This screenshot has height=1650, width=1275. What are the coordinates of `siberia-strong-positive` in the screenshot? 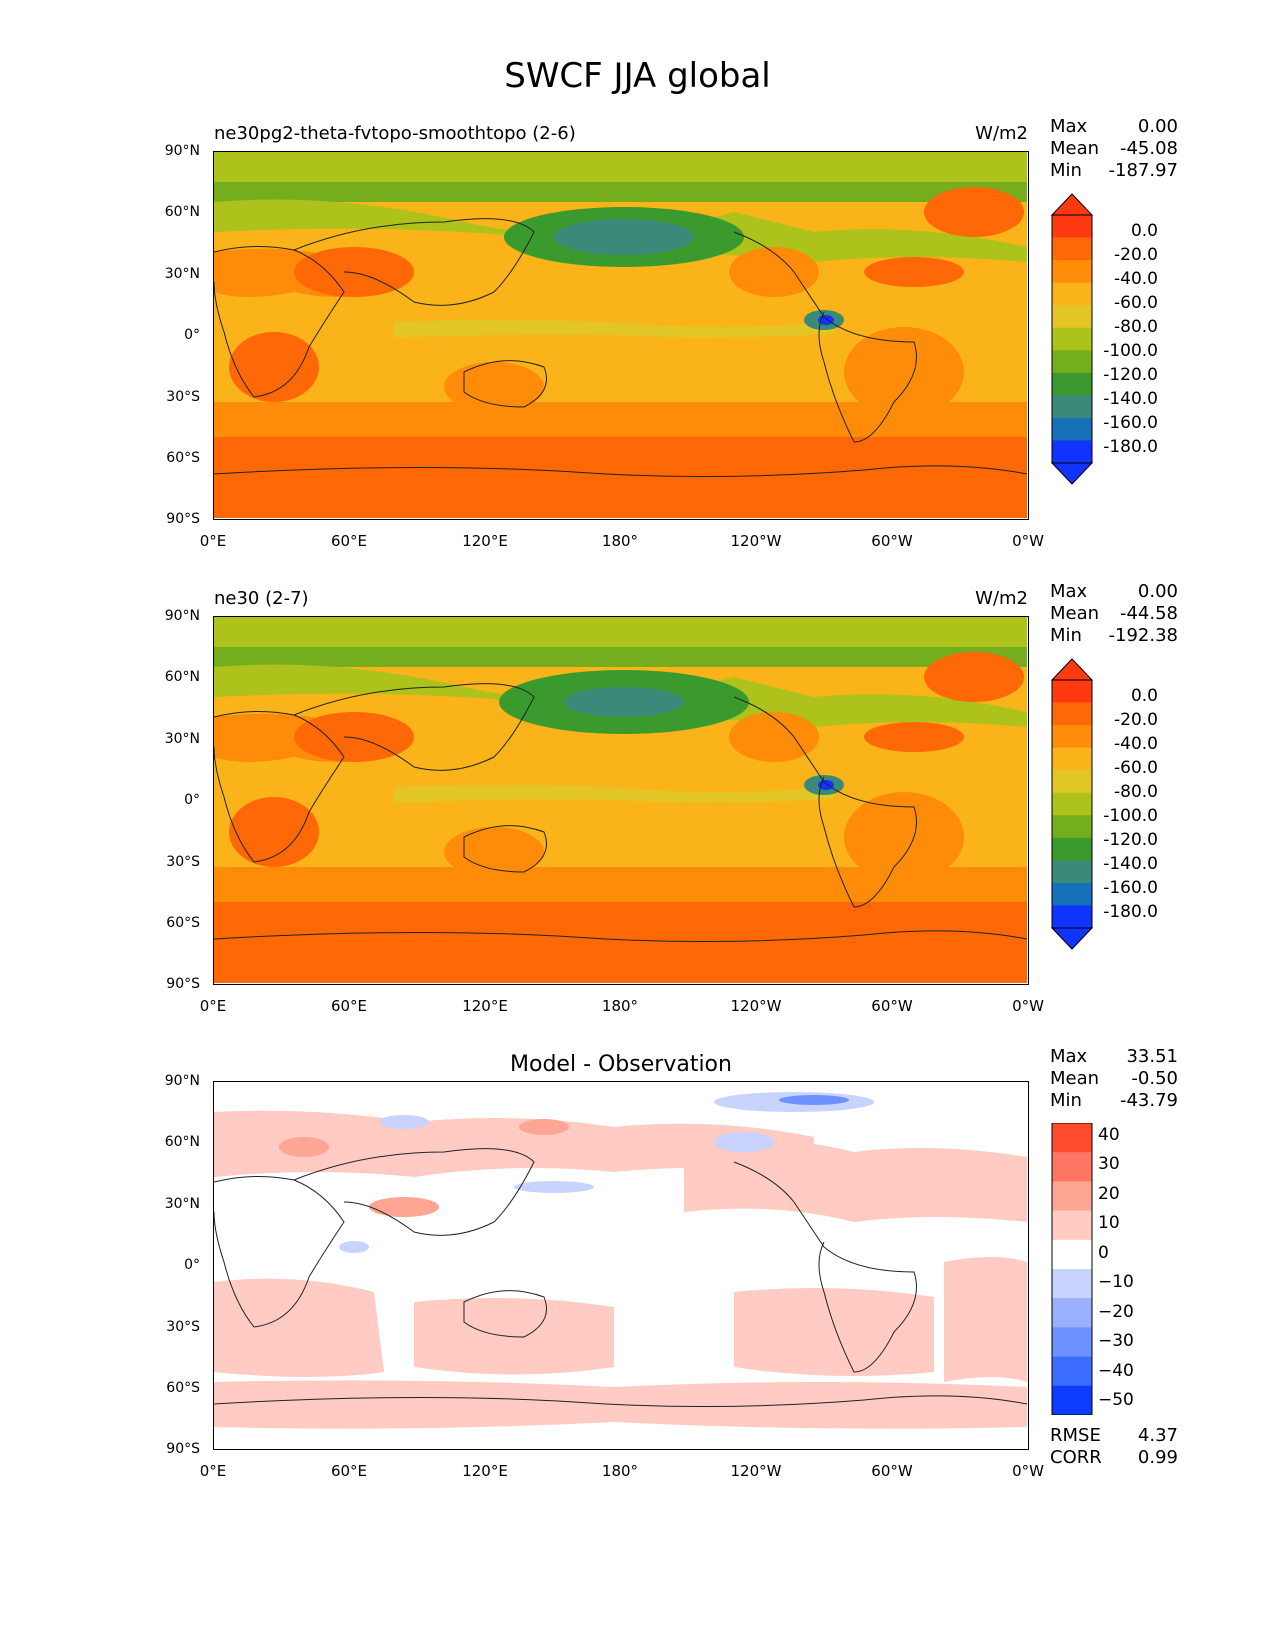 It's located at (544, 1127).